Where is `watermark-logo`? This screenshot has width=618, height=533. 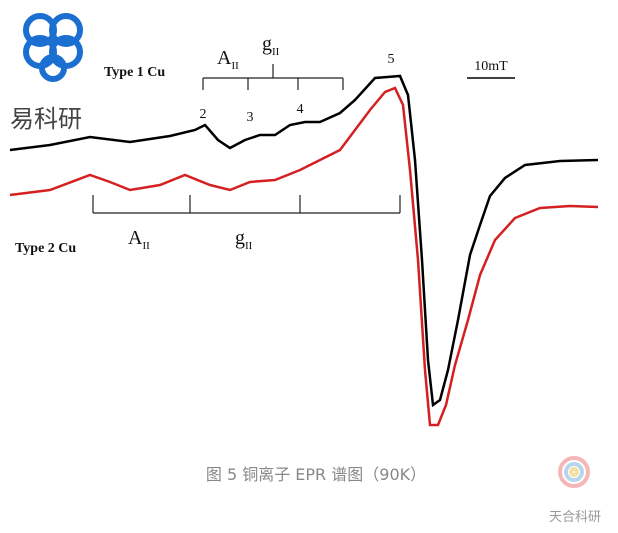
watermark-logo is located at coordinates (574, 472).